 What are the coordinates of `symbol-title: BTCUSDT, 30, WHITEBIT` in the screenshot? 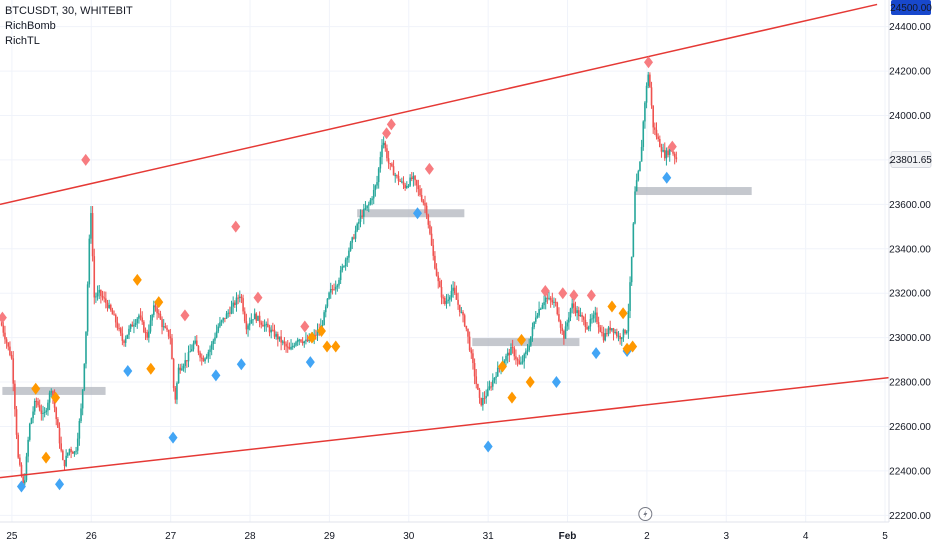 It's located at (69, 11).